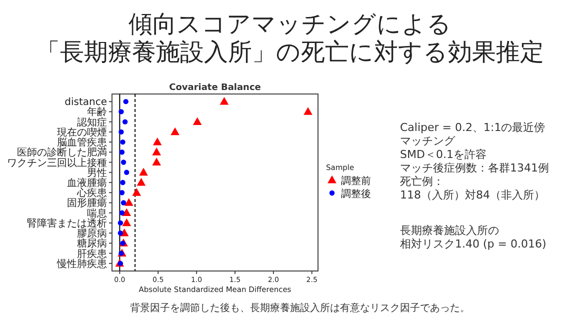 This screenshot has width=569, height=320. I want to click on legend-label: 調整前, so click(356, 181).